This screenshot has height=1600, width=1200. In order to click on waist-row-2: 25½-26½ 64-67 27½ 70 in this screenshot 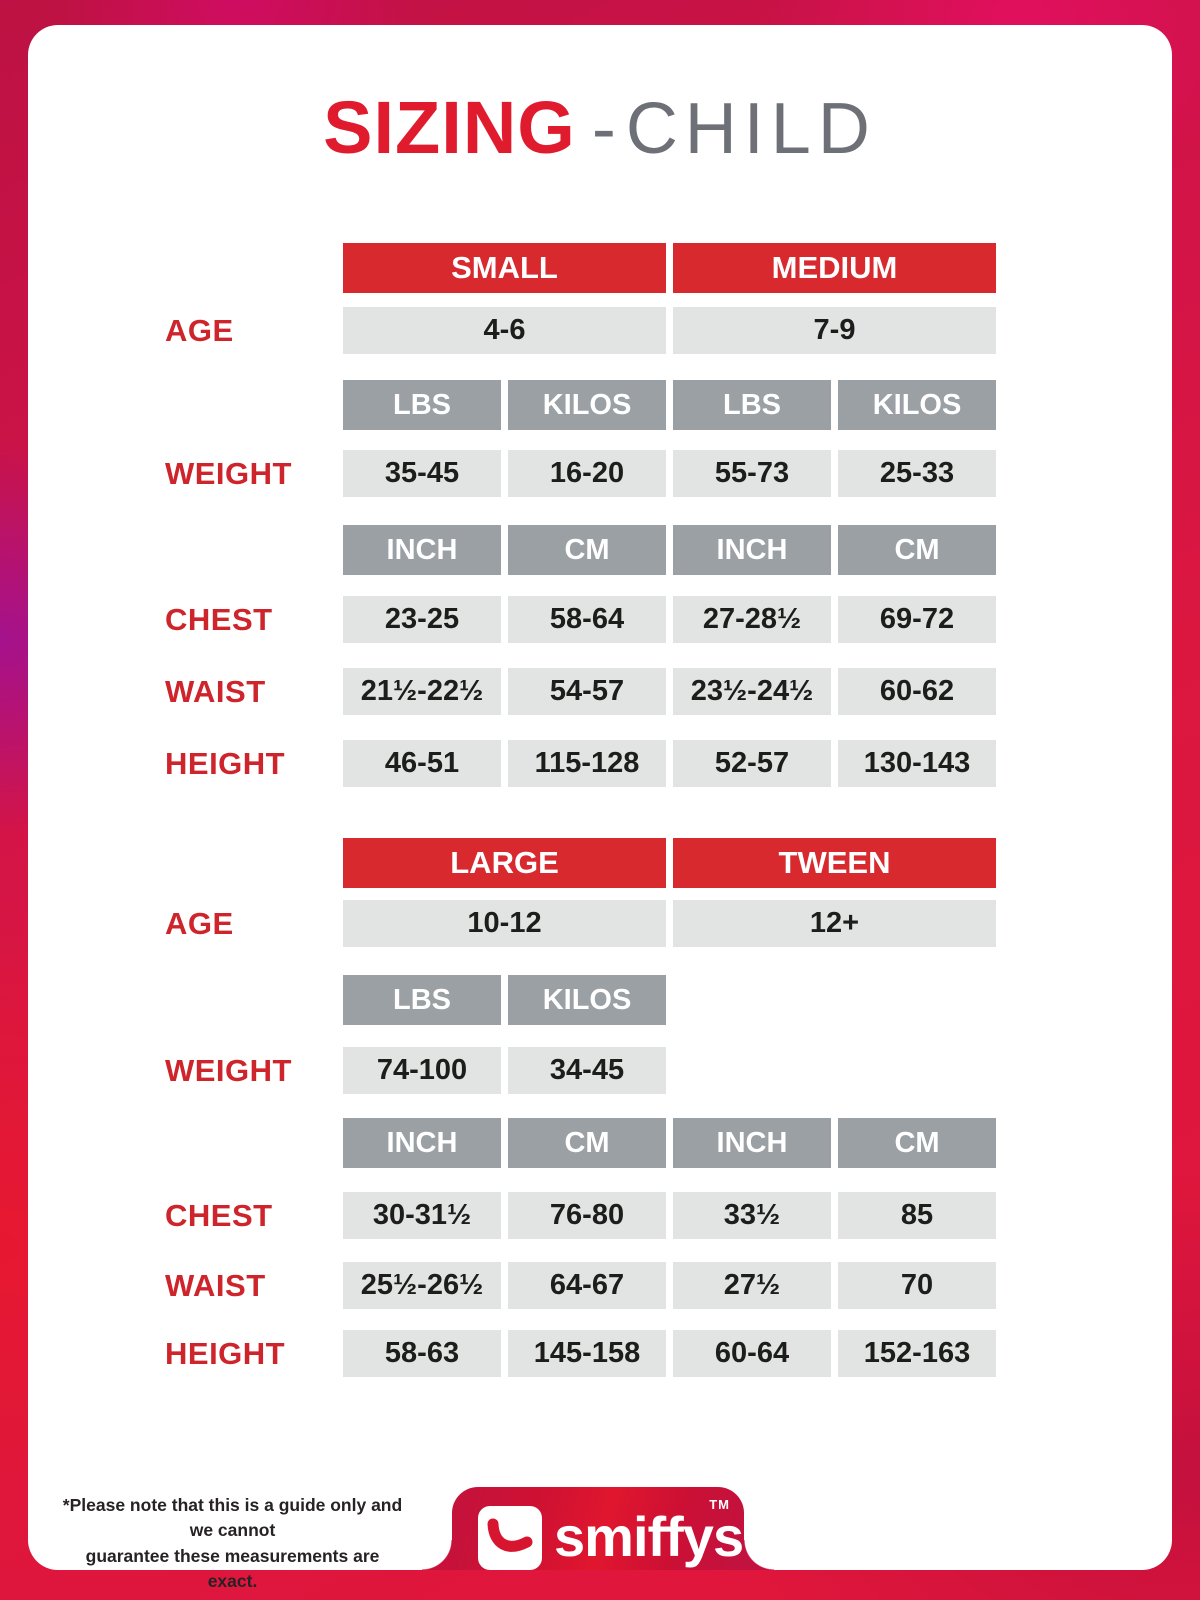, I will do `click(669, 1285)`.